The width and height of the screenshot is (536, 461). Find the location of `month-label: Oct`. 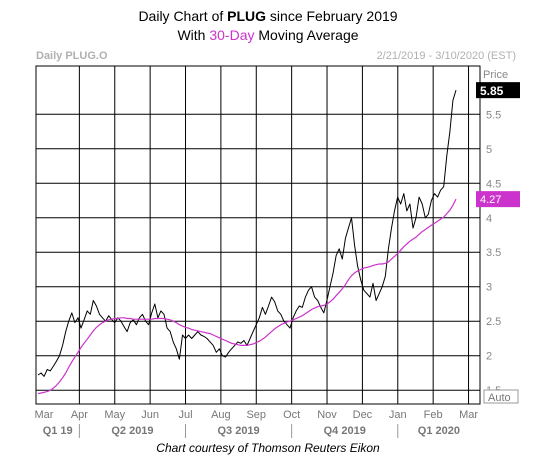

month-label: Oct is located at coordinates (291, 415).